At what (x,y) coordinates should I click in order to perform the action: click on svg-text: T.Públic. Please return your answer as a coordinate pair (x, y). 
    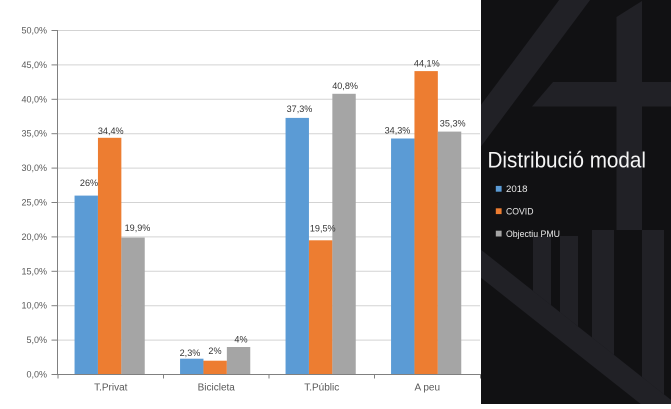
    Looking at the image, I should click on (321, 388).